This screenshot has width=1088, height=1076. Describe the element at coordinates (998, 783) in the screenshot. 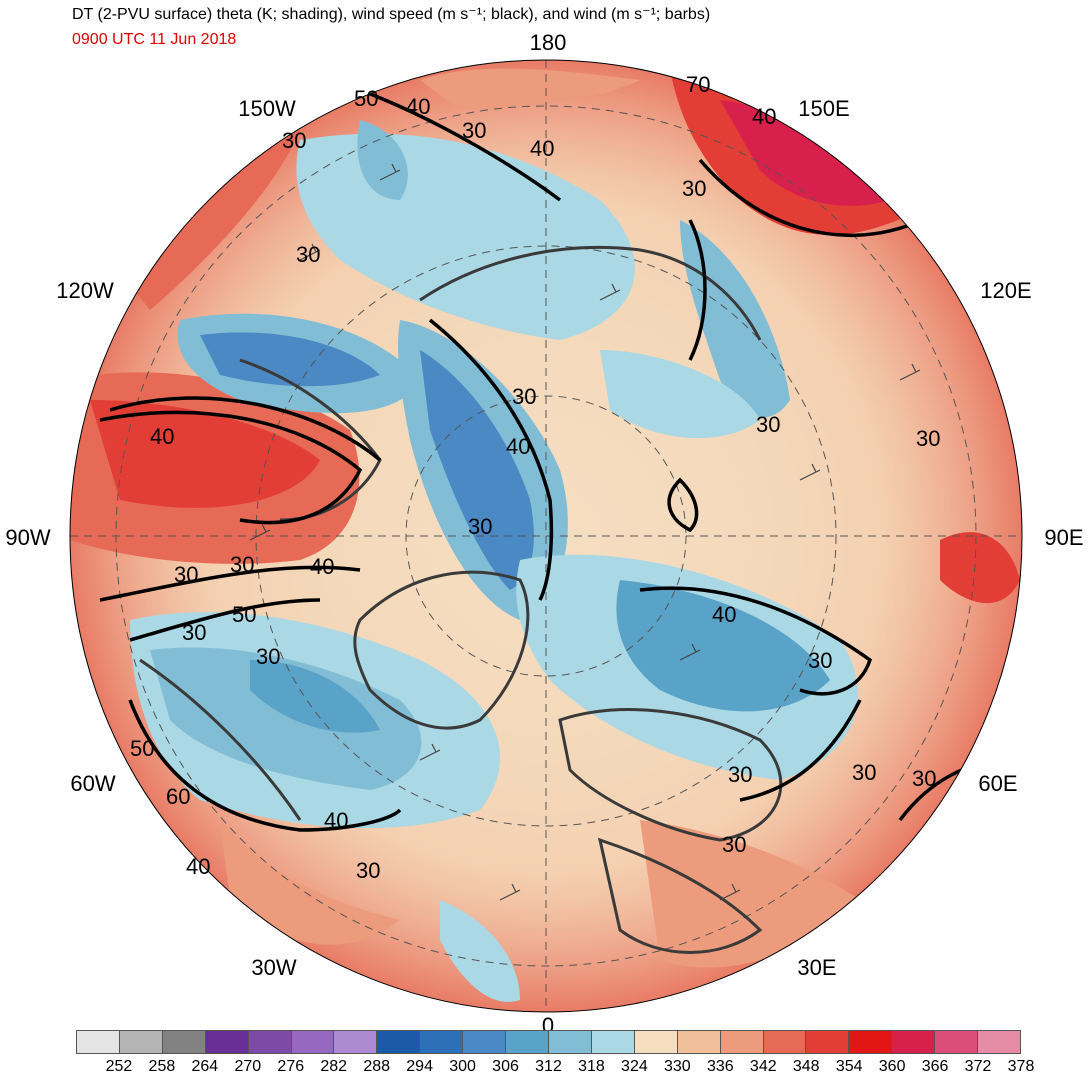

I see `lon-label-60e: 60E` at that location.